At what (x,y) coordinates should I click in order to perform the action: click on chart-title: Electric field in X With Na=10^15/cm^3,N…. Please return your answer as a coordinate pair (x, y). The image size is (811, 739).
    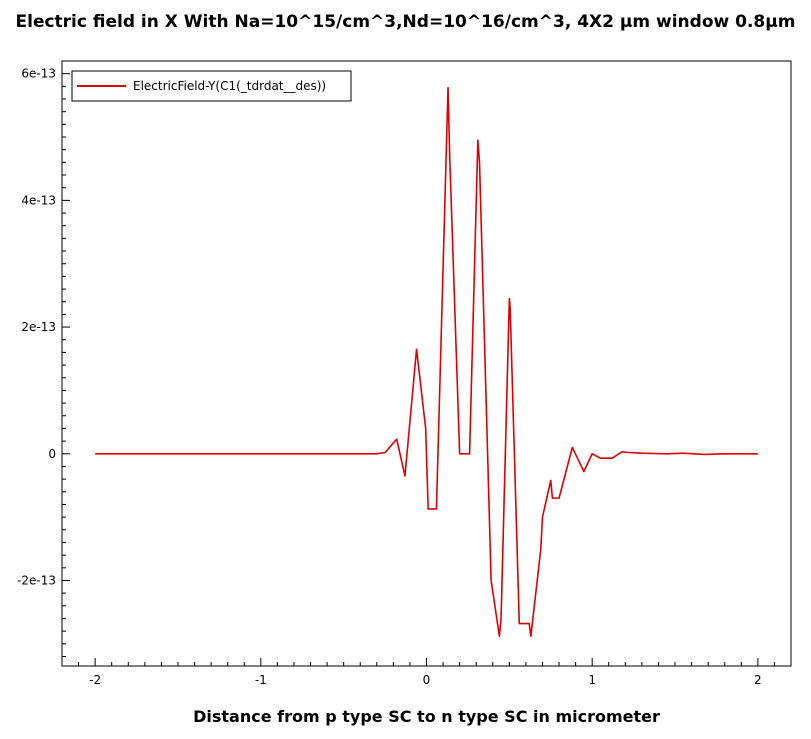
    Looking at the image, I should click on (405, 22).